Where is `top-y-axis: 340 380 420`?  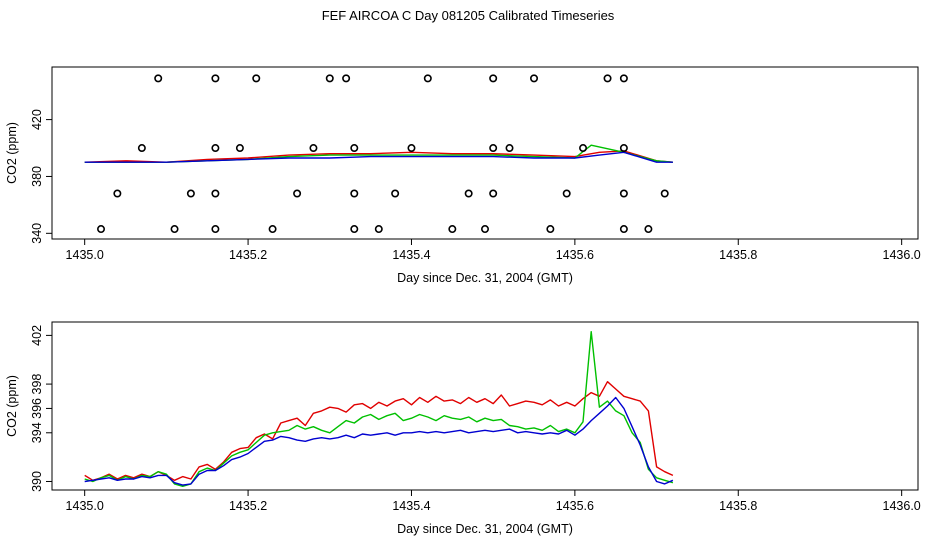 top-y-axis: 340 380 420 is located at coordinates (41, 176).